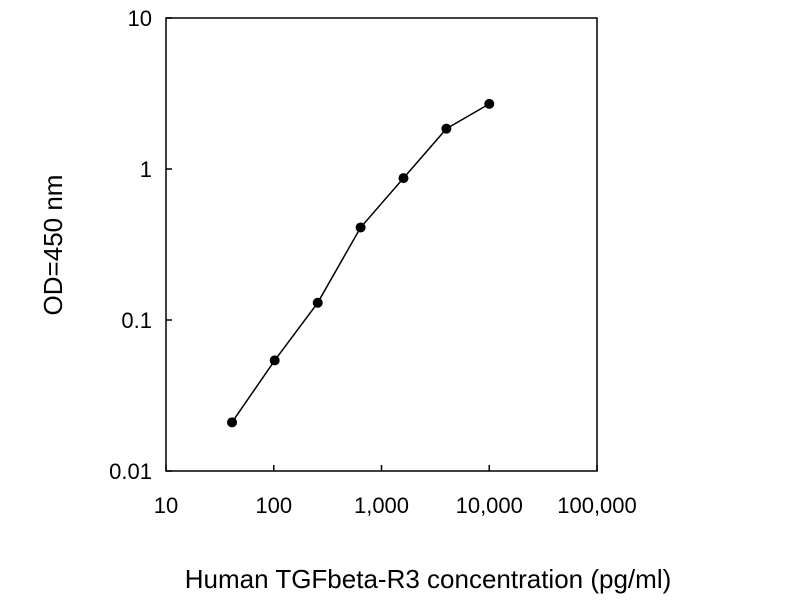 The image size is (800, 600). I want to click on x-tick-label: 100,000, so click(597, 505).